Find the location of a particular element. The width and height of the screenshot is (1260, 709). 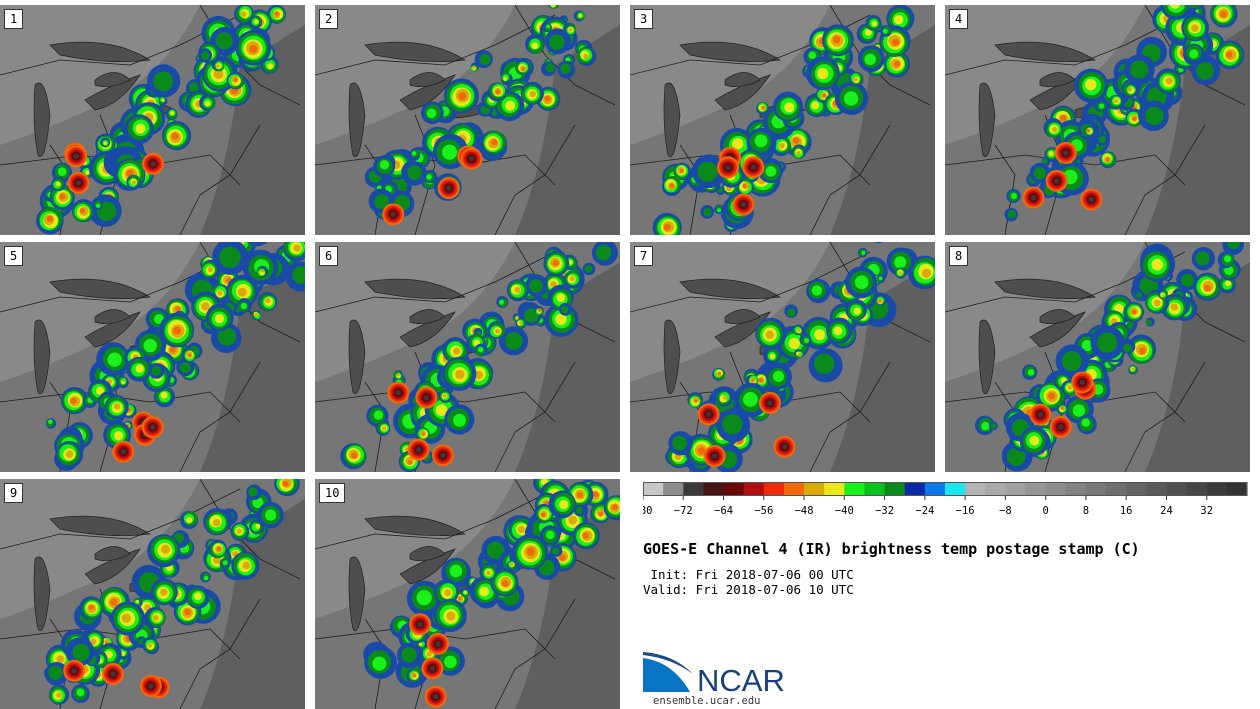

colorbar-tick-label: −40 is located at coordinates (844, 511).